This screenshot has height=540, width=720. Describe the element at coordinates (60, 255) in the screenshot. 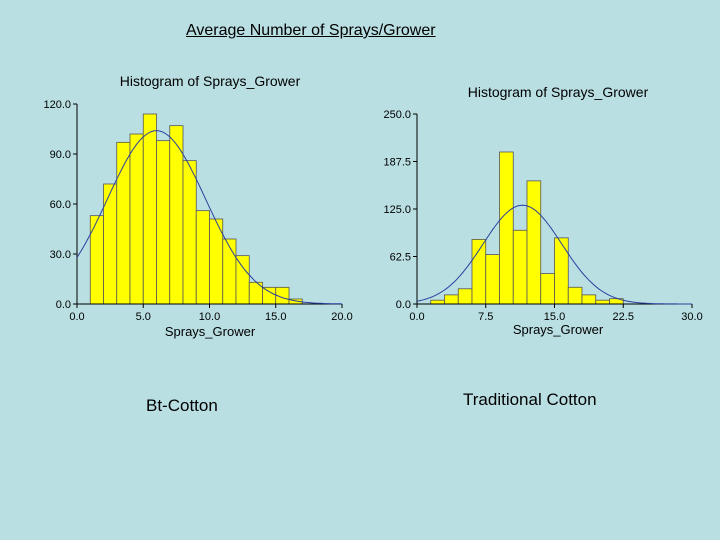

I see `y-tick-label: 30.0` at that location.